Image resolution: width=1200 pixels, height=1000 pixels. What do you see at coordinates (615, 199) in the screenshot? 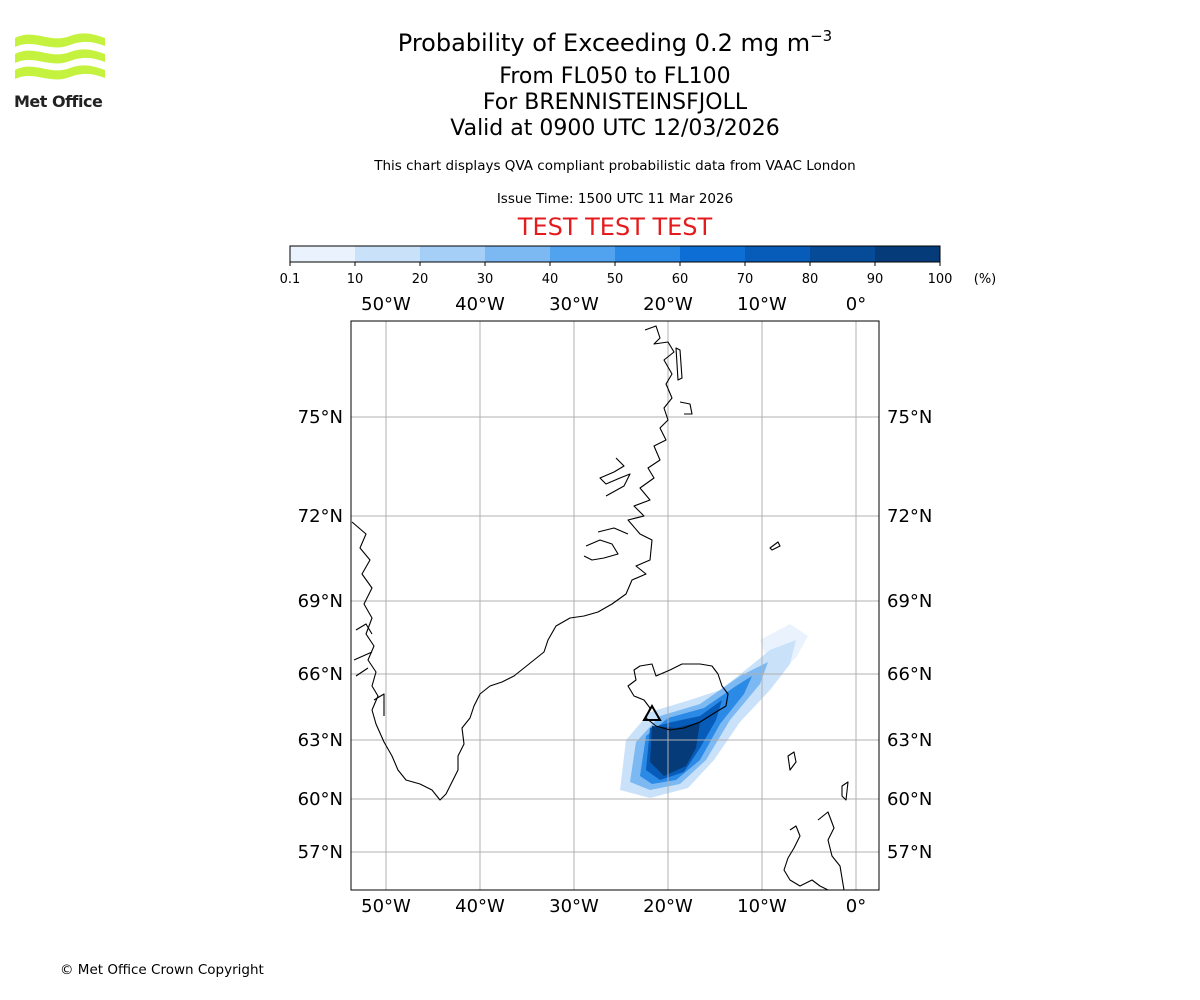
I see `issue-time: Issue Time: 1500 UTC 11 Mar 2026` at bounding box center [615, 199].